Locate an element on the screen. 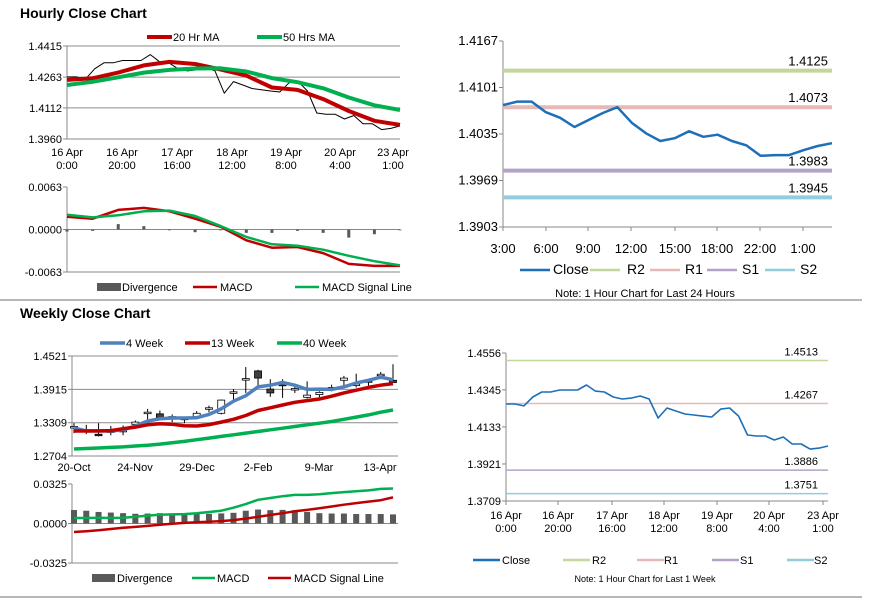 The height and width of the screenshot is (601, 873). legend-item: R1 is located at coordinates (657, 561).